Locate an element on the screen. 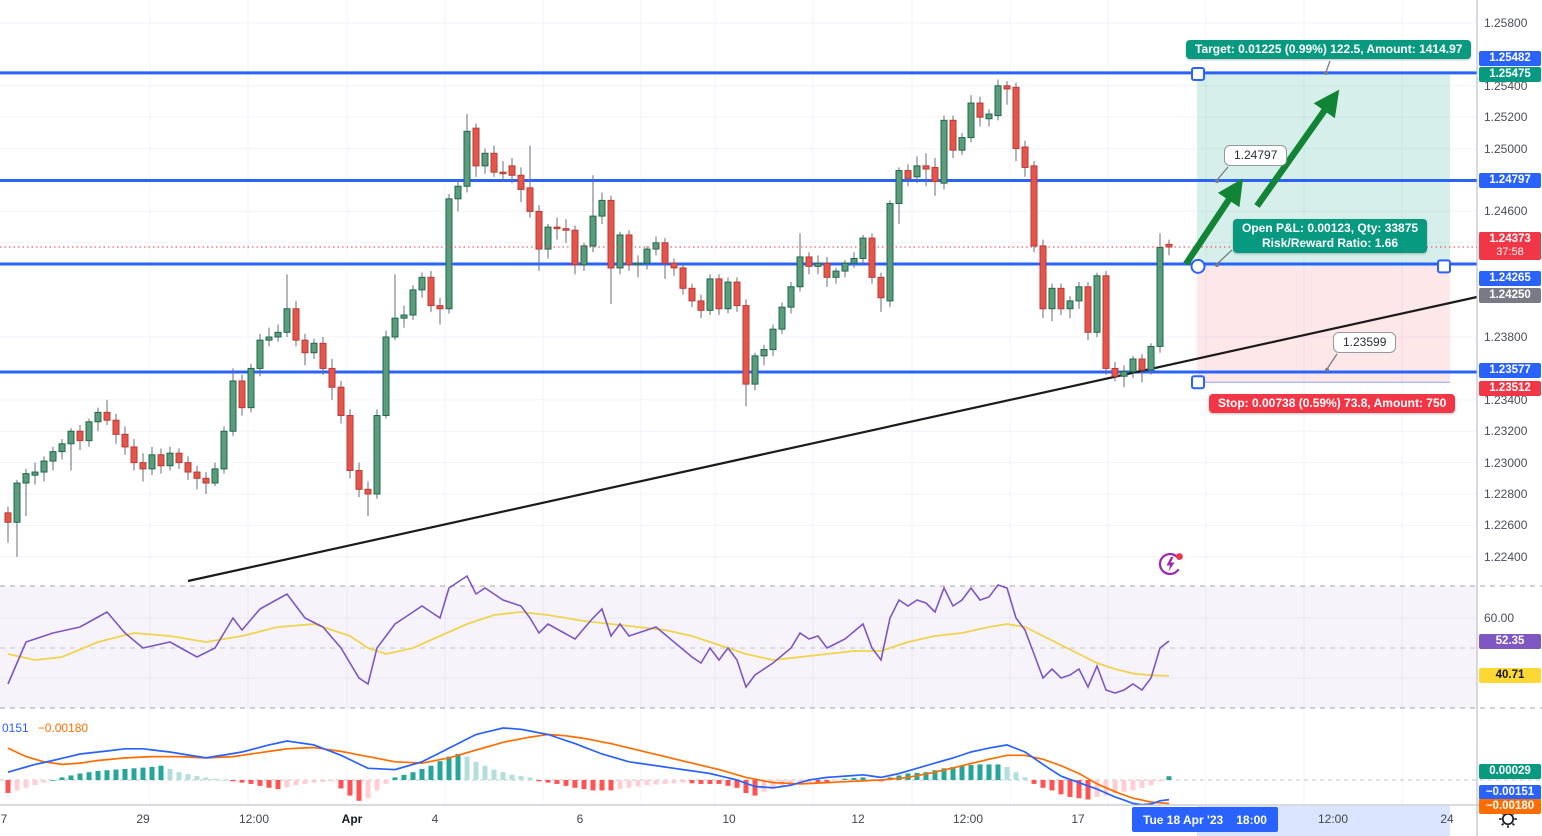  badge-time: 18:00 is located at coordinates (1251, 819).